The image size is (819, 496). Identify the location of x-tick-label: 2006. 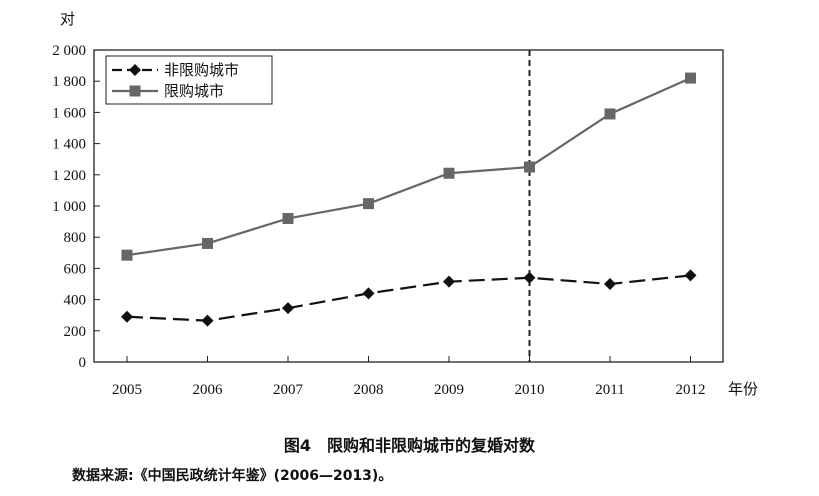
(208, 390).